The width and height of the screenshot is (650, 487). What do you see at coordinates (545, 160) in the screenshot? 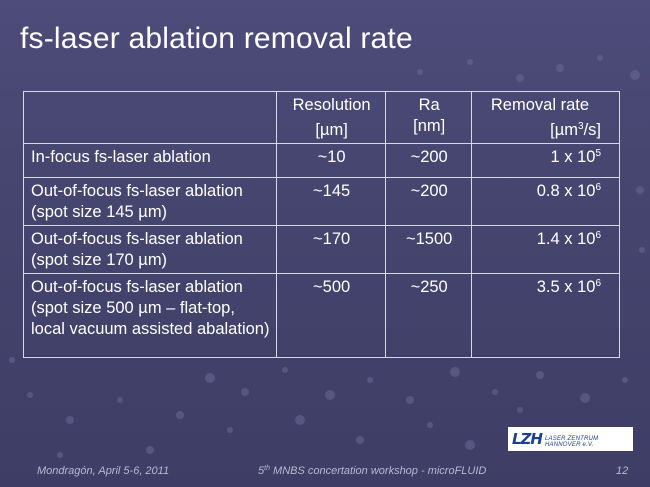
I see `row-removal-rate: 1 x 105` at bounding box center [545, 160].